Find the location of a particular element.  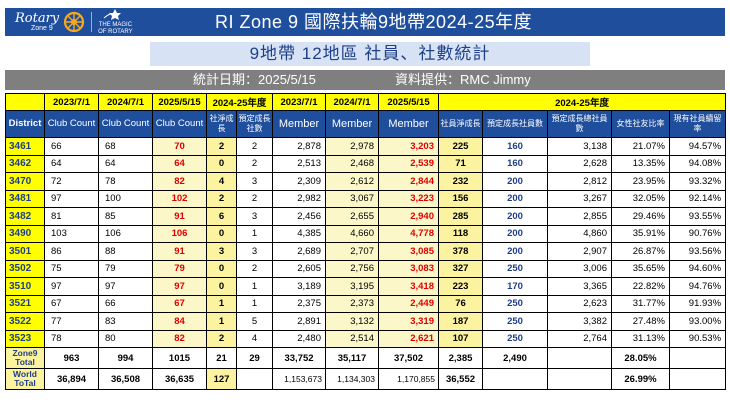

report-dateline: 統計日期：2025/5/15 資料提供：RMC Jimmy is located at coordinates (365, 80).